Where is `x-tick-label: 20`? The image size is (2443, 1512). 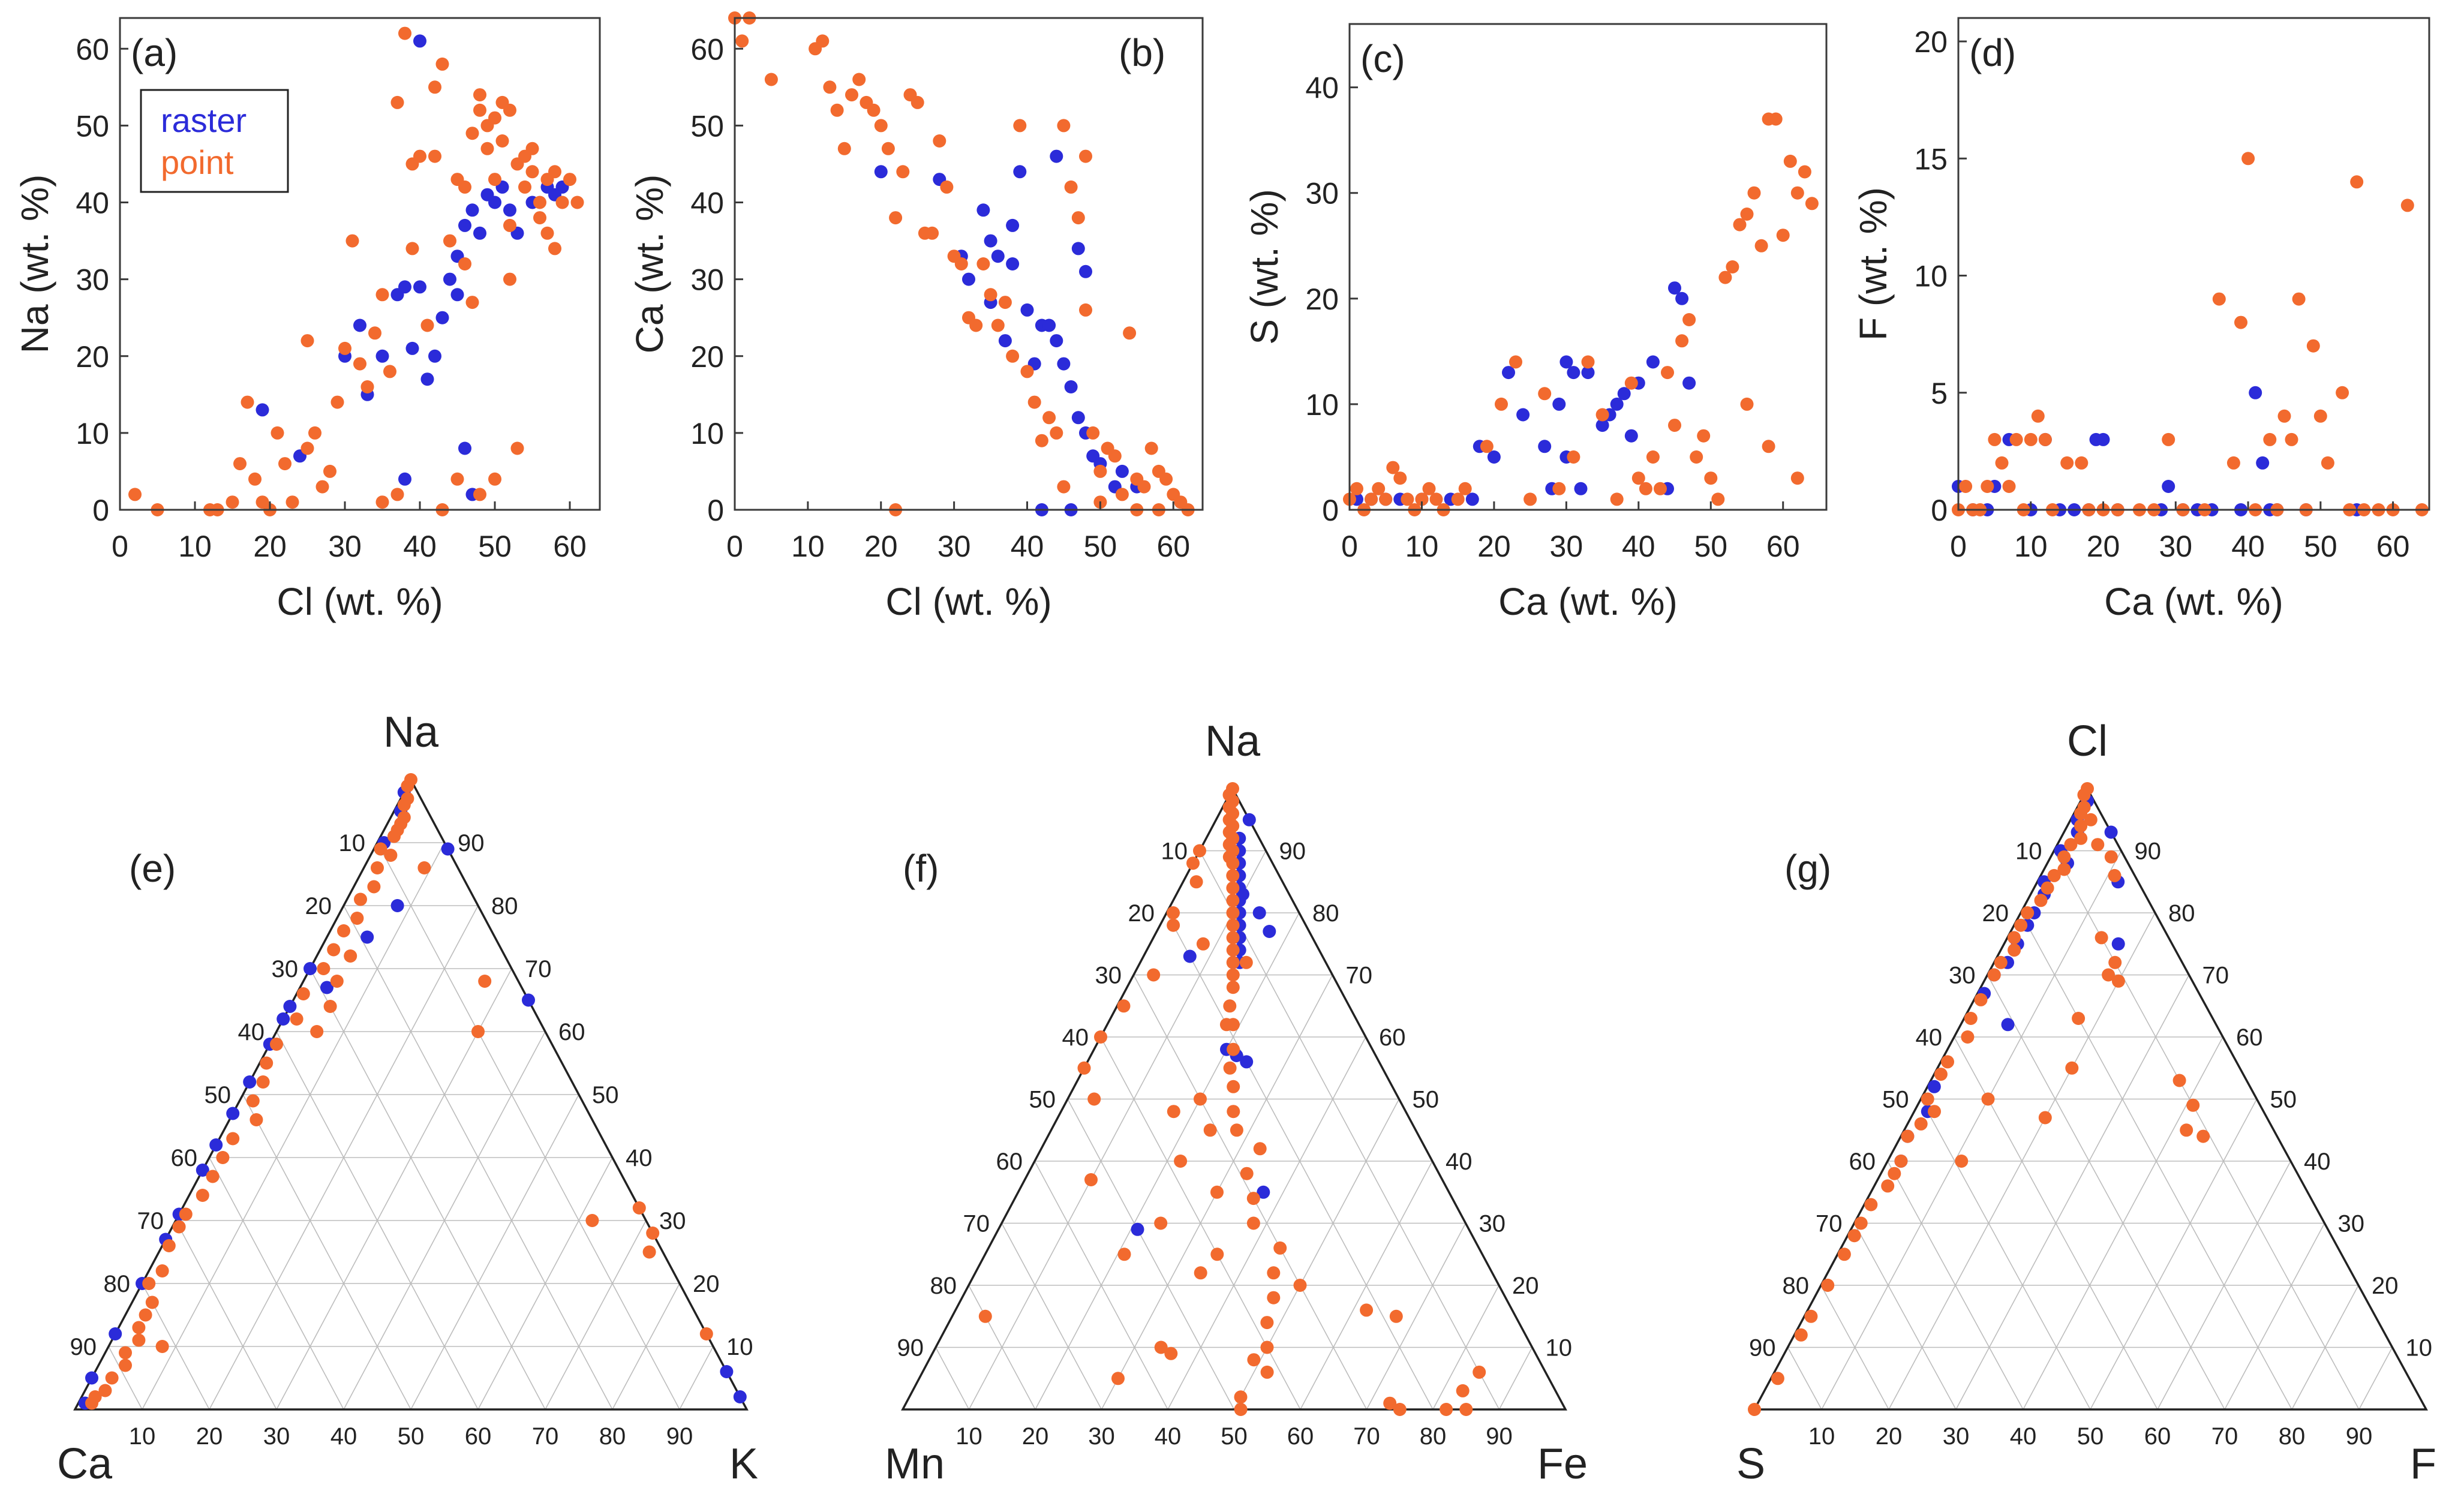 x-tick-label: 20 is located at coordinates (2103, 546).